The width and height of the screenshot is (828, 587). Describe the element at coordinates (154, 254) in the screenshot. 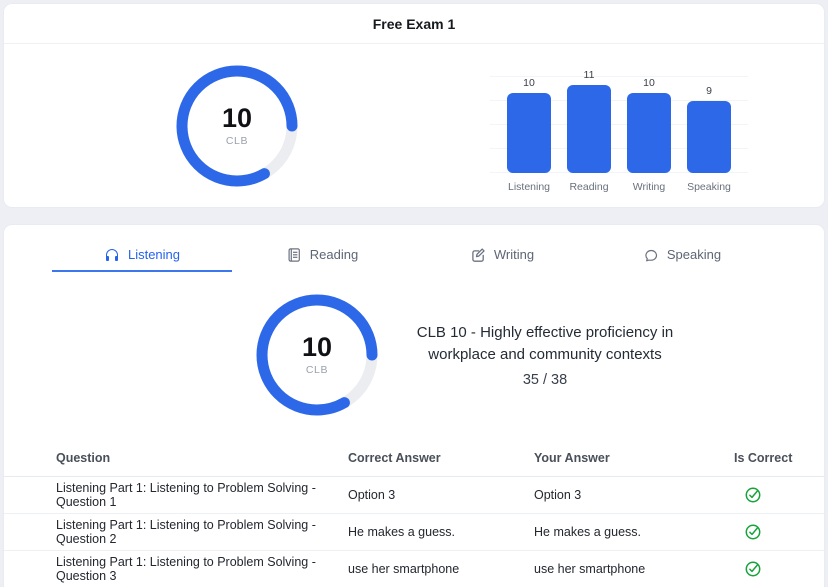

I see `tab-label: Listening` at that location.